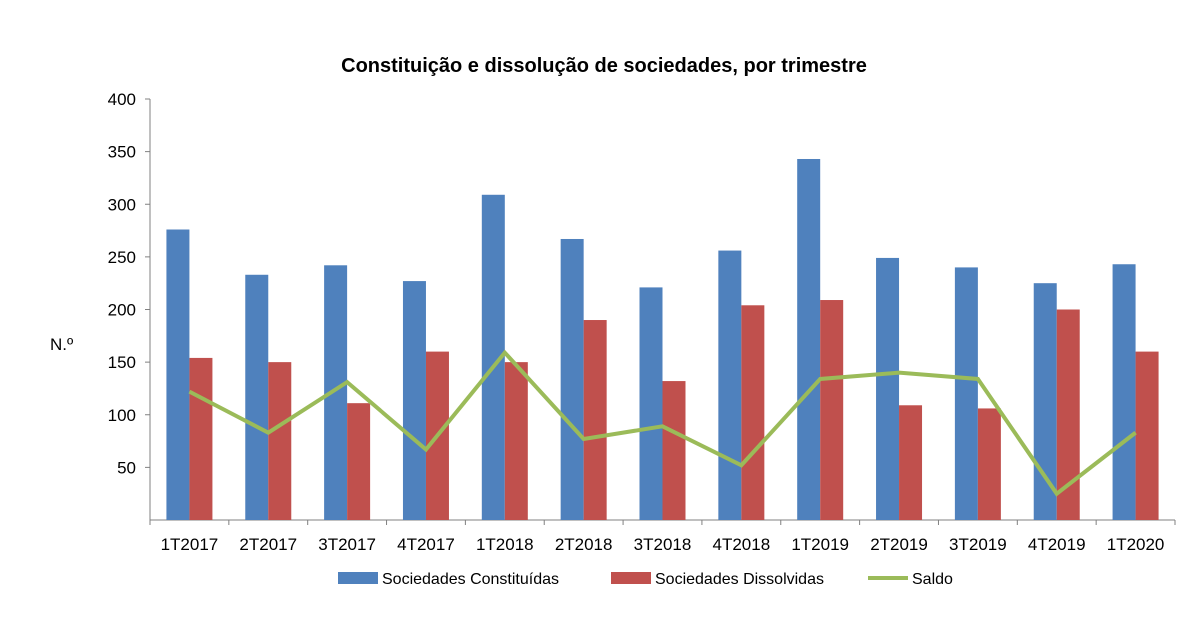 This screenshot has width=1200, height=628. Describe the element at coordinates (932, 579) in the screenshot. I see `legend-label: Saldo` at that location.